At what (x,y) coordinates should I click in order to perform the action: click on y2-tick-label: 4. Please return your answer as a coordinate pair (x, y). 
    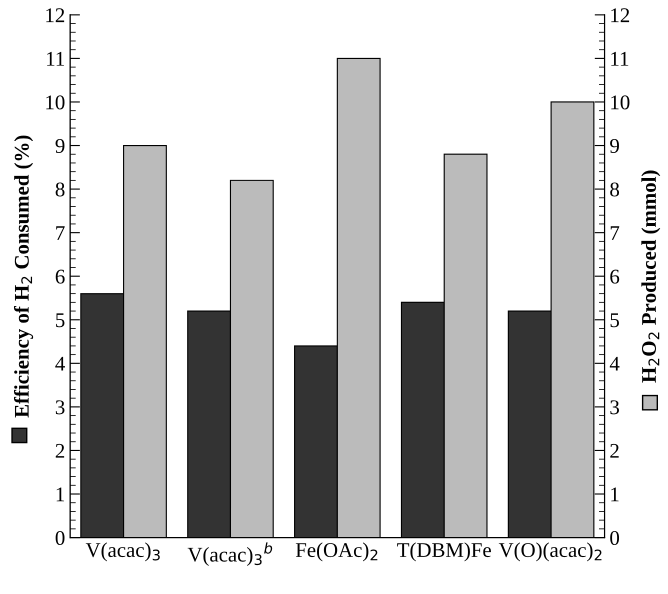
    Looking at the image, I should click on (615, 363).